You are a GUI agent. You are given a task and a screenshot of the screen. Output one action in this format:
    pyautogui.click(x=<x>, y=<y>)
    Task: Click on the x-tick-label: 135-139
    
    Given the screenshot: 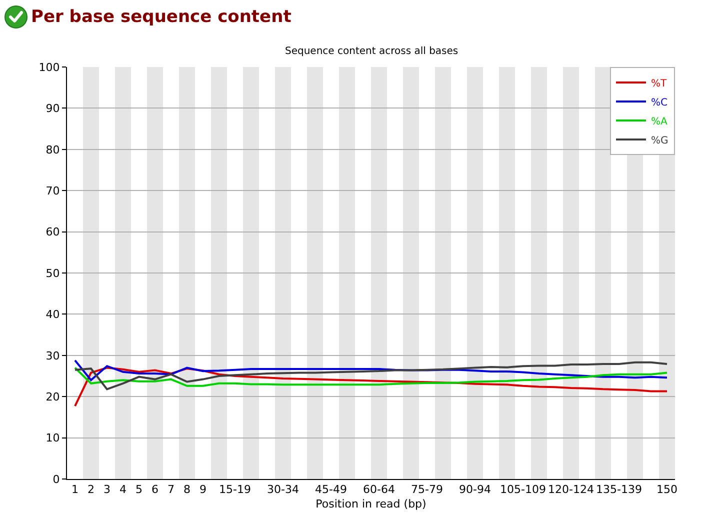 What is the action you would take?
    pyautogui.click(x=619, y=489)
    